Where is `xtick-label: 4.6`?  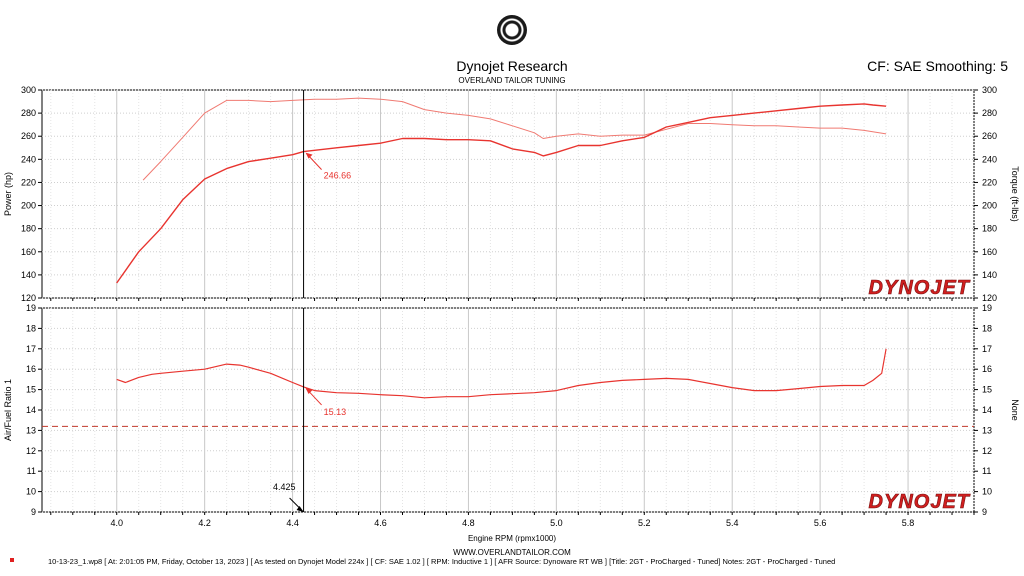 xtick-label: 4.6 is located at coordinates (380, 523).